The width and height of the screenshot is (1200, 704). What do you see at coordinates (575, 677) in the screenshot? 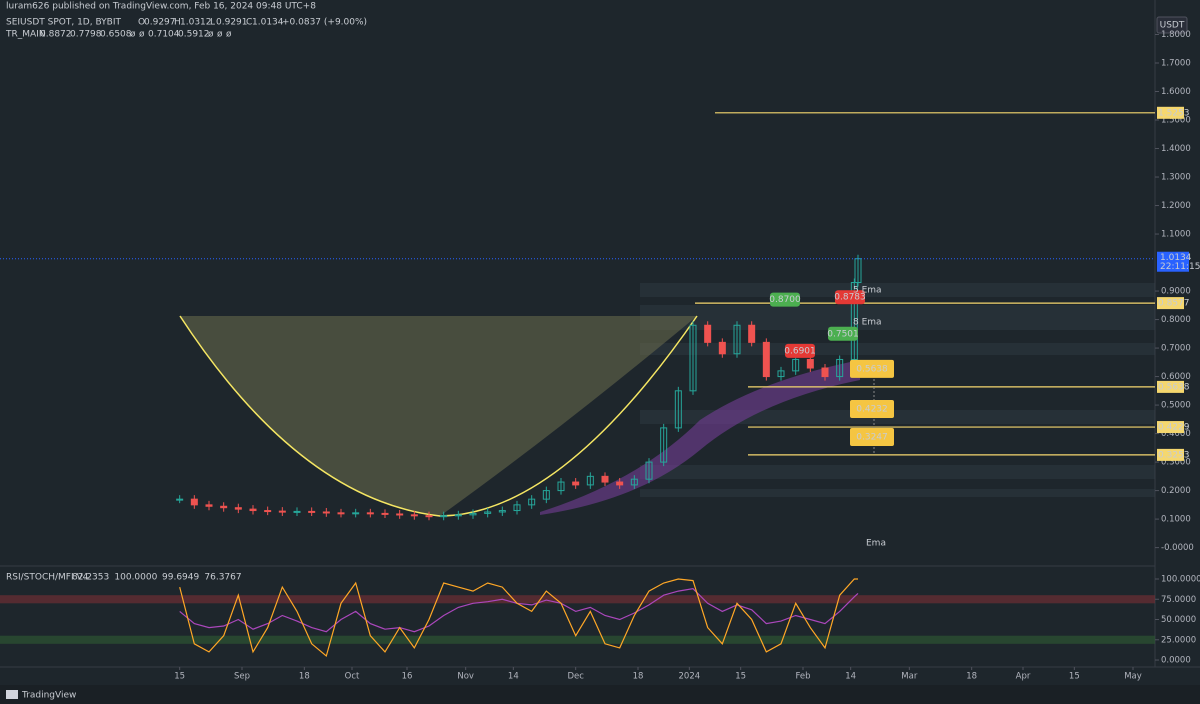
I see `time-tick-label: Dec` at bounding box center [575, 677].